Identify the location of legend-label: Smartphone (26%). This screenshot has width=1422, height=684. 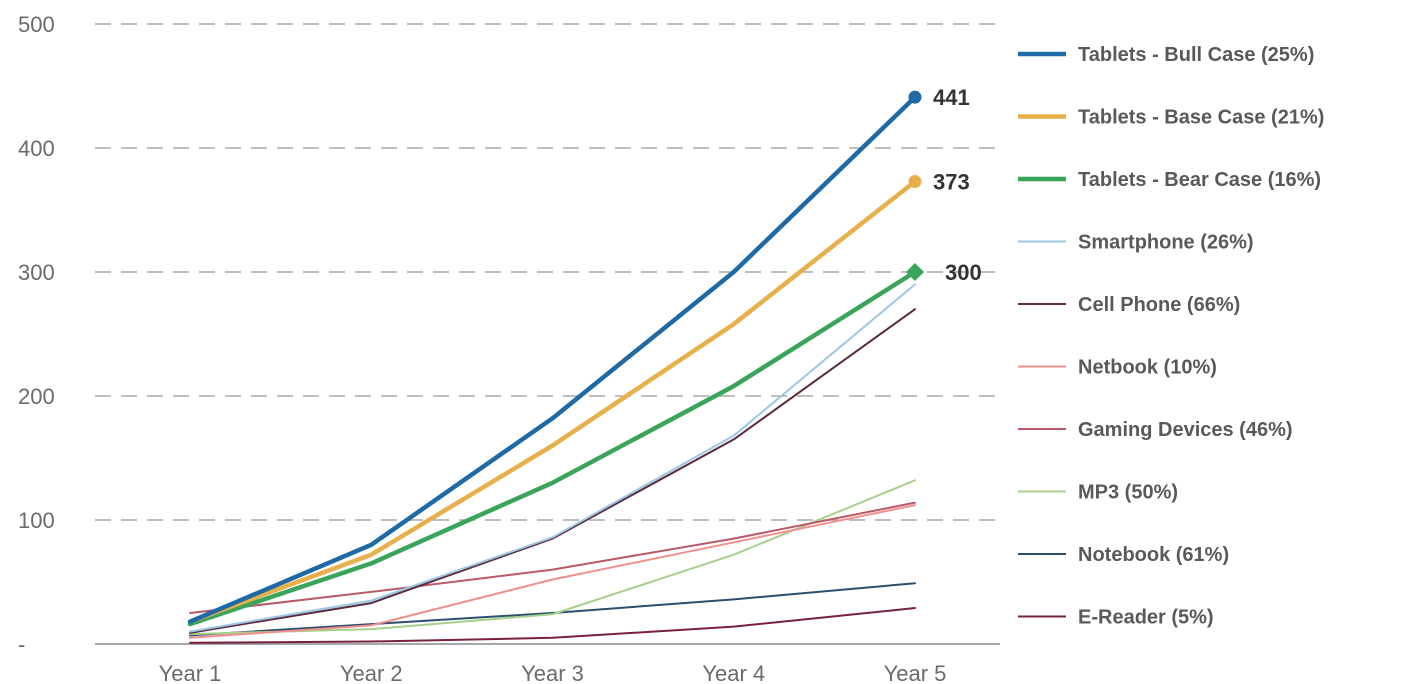
(1166, 243).